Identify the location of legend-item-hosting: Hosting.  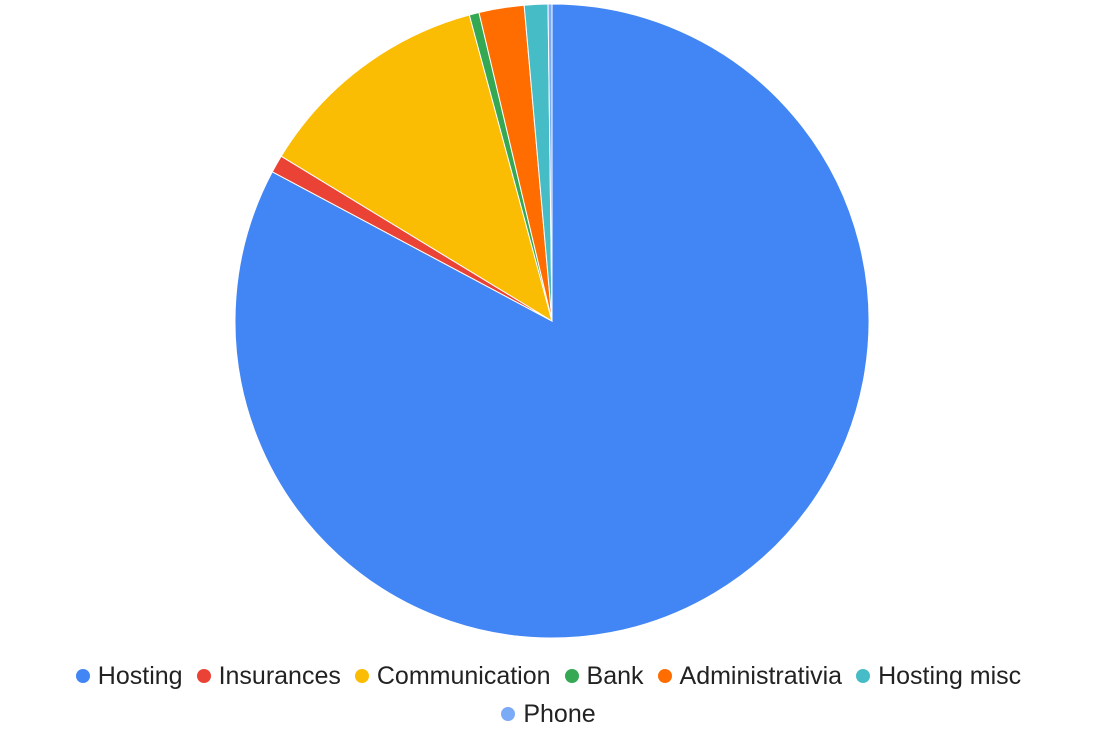
(129, 676).